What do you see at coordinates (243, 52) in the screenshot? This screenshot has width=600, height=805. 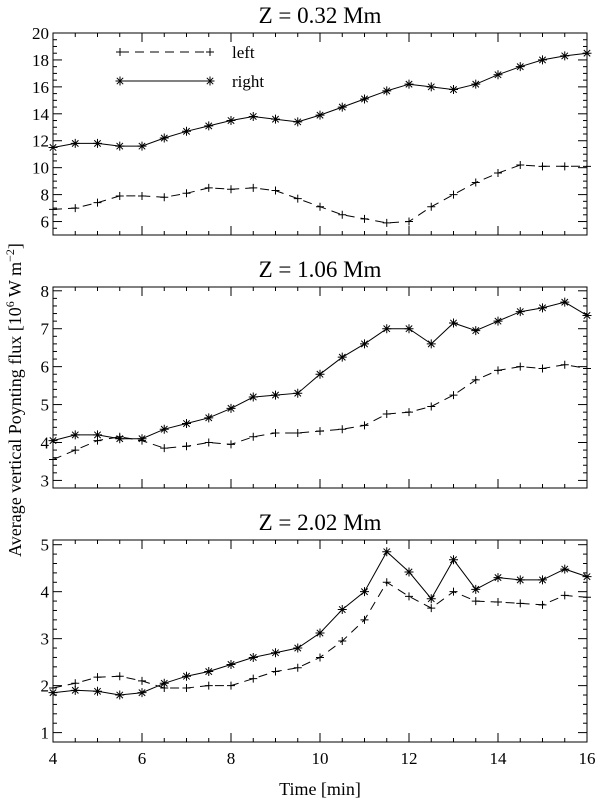 I see `legend-left-label: left` at bounding box center [243, 52].